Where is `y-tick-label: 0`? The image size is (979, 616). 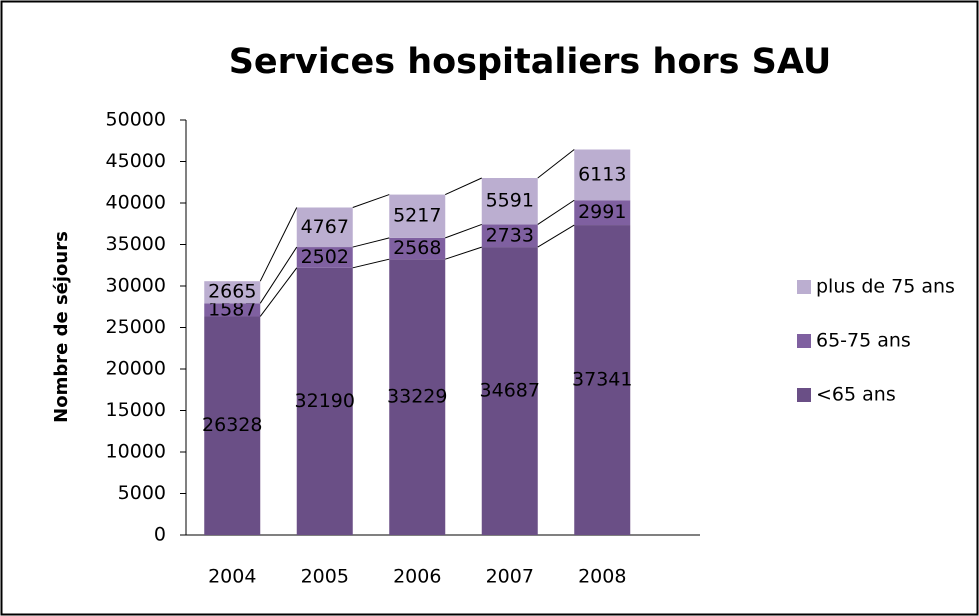 y-tick-label: 0 is located at coordinates (160, 535).